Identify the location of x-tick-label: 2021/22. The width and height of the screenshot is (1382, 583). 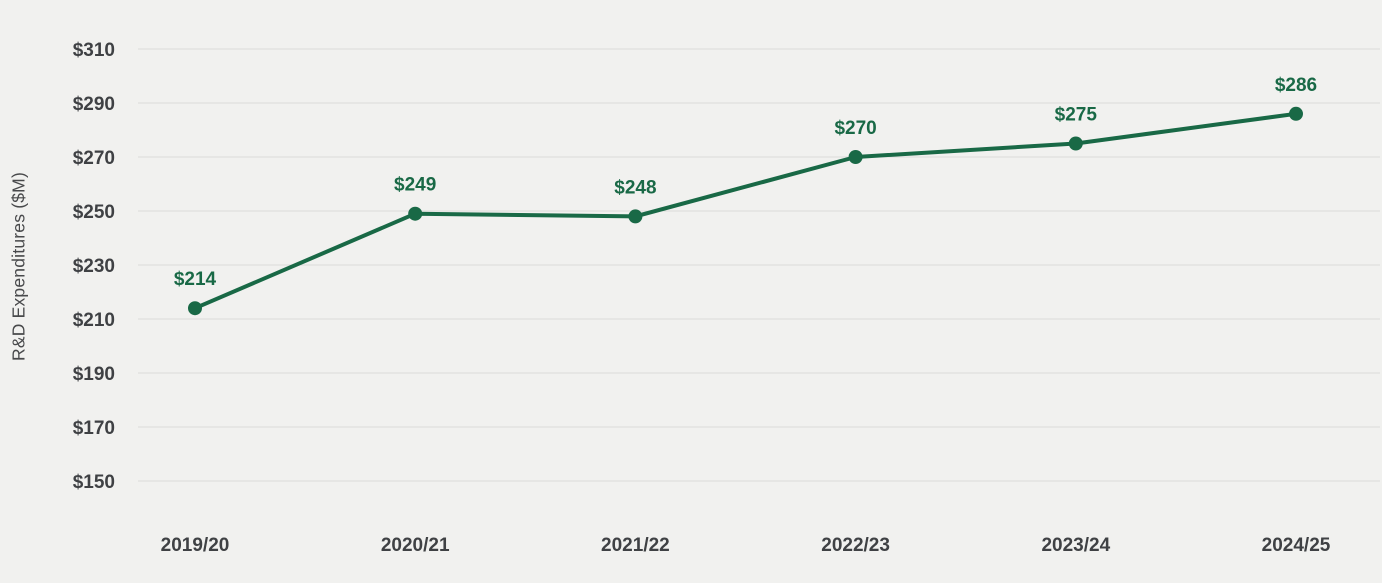
(635, 545).